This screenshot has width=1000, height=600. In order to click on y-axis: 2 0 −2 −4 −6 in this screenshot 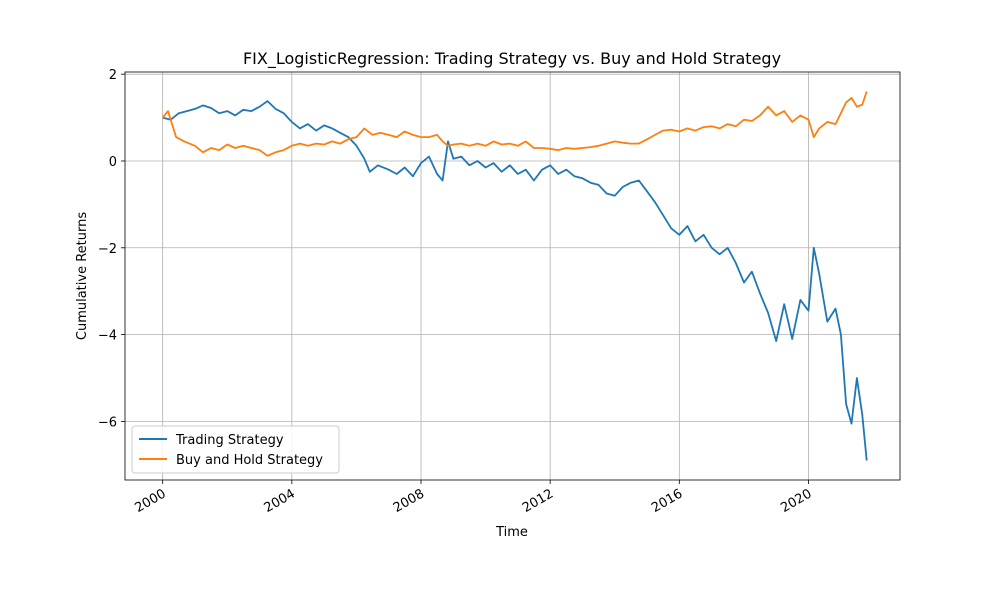, I will do `click(111, 249)`.